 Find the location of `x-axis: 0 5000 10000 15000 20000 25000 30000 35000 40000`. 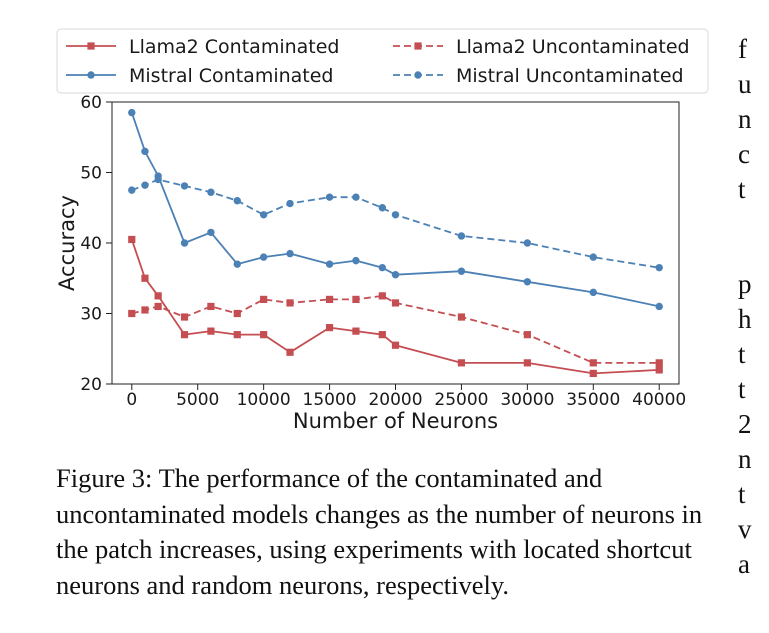

x-axis: 0 5000 10000 15000 20000 25000 30000 35000 40000 is located at coordinates (406, 397).